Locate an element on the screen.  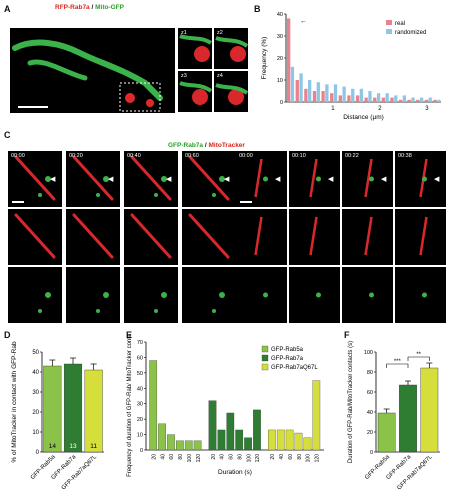
zoom-z3: z3 is located at coordinates (195, 91).